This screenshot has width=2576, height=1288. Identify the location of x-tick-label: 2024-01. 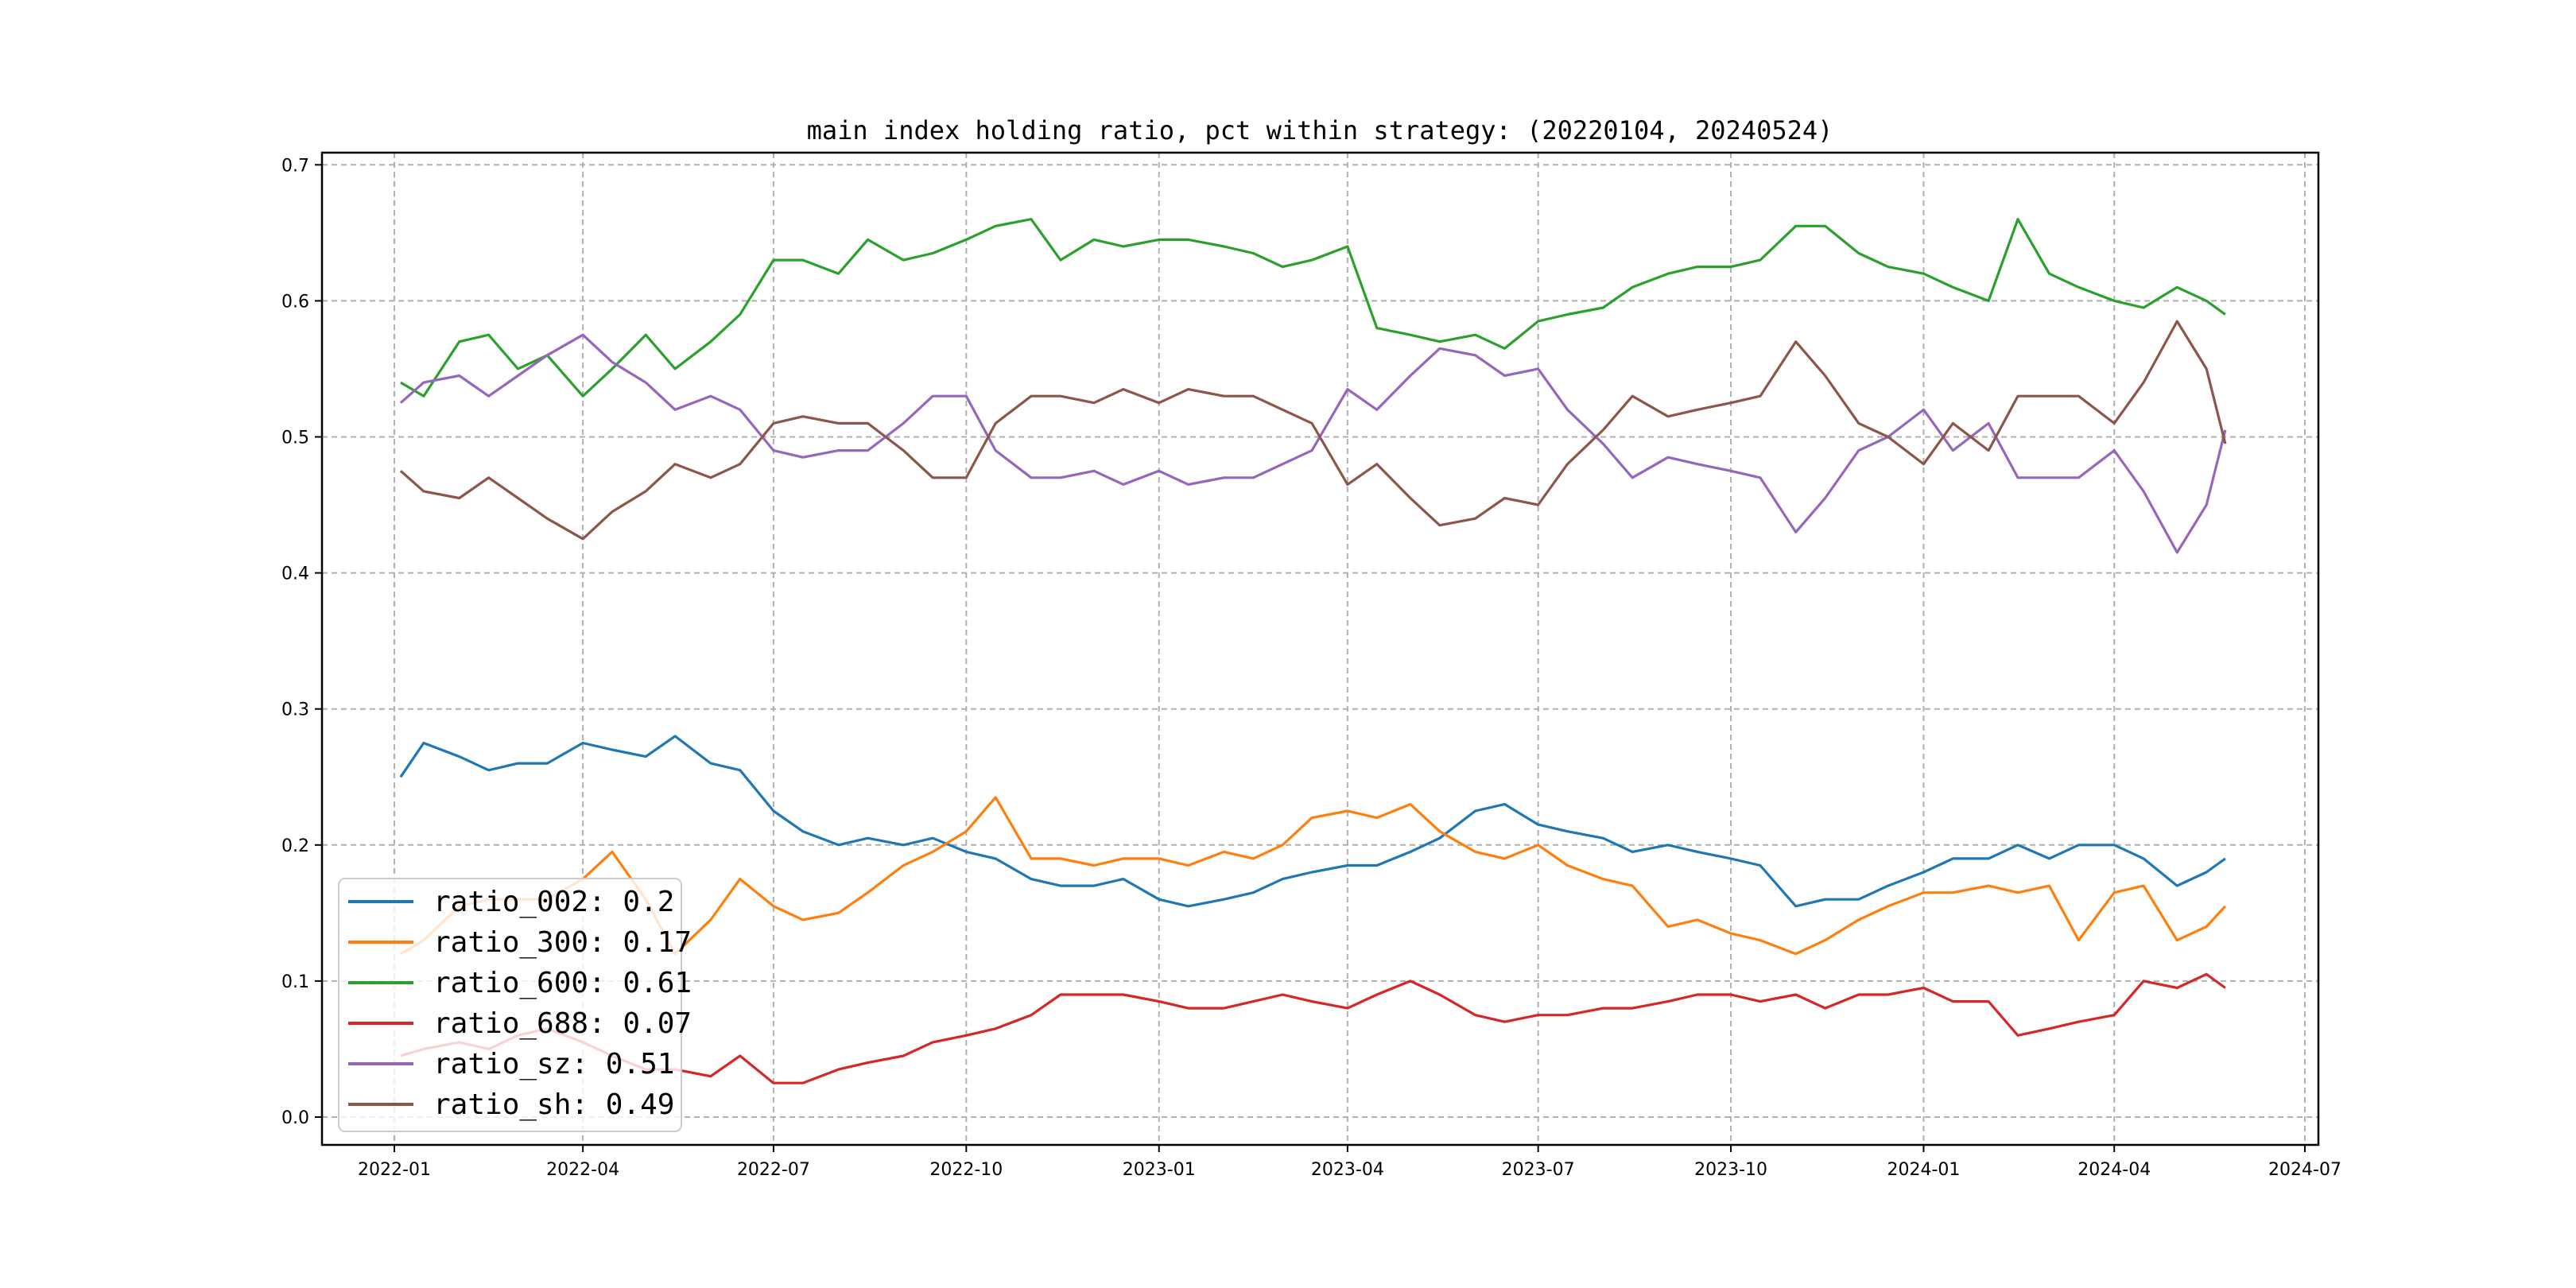
(1924, 1170).